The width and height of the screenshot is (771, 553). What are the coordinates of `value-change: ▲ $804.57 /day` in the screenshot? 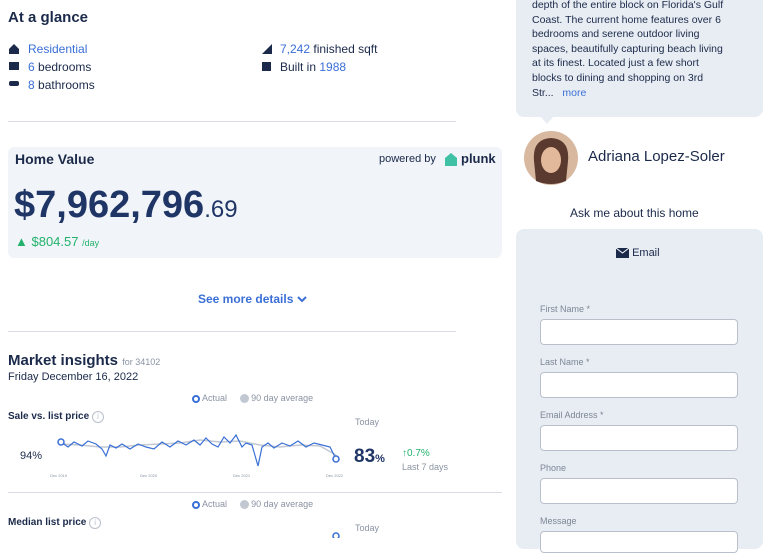 It's located at (57, 241).